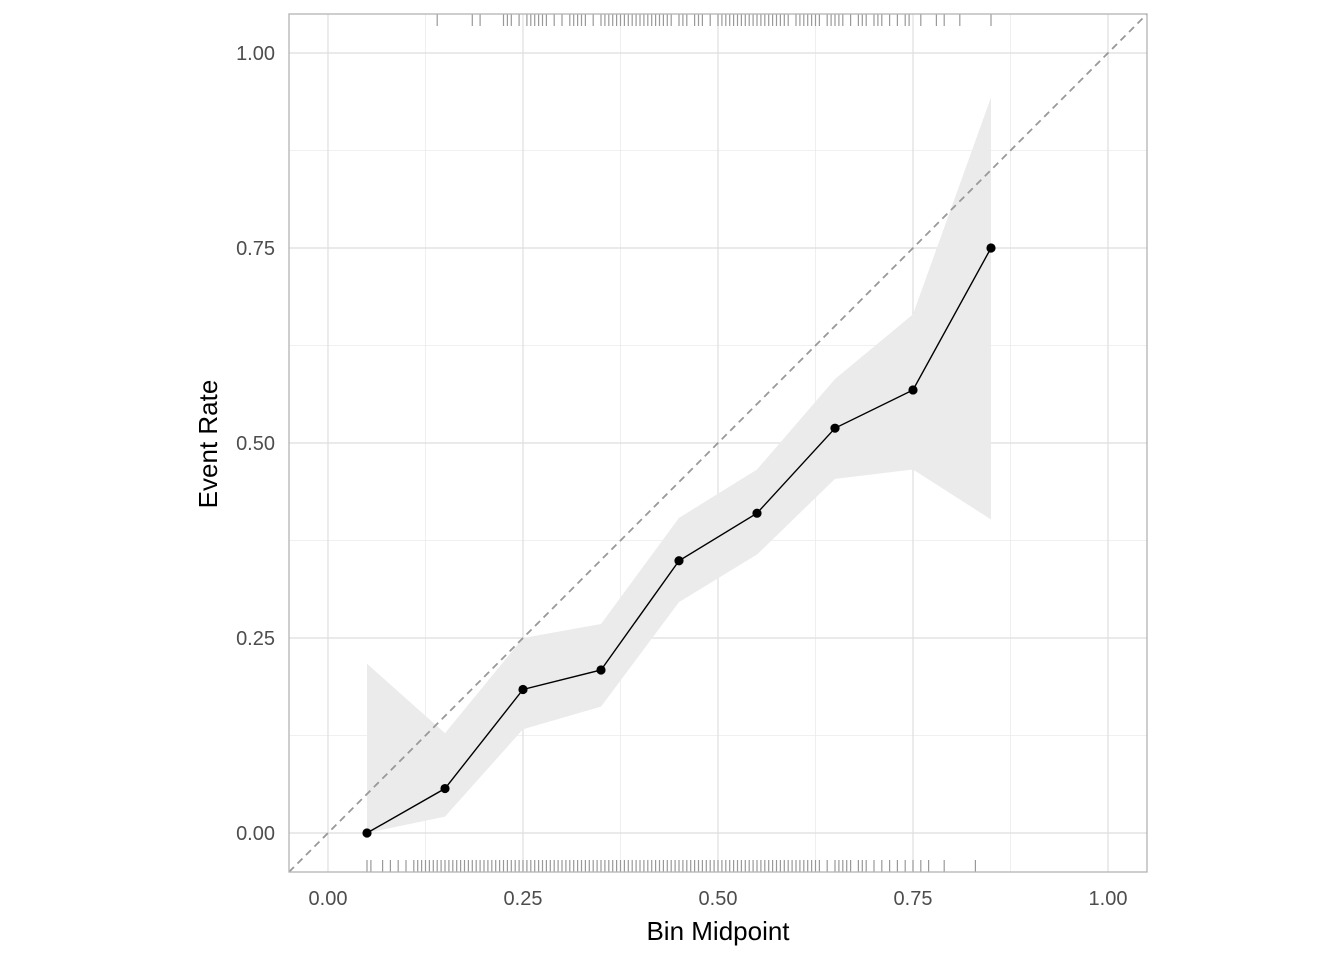  I want to click on x-tick-label: 0.00, so click(328, 899).